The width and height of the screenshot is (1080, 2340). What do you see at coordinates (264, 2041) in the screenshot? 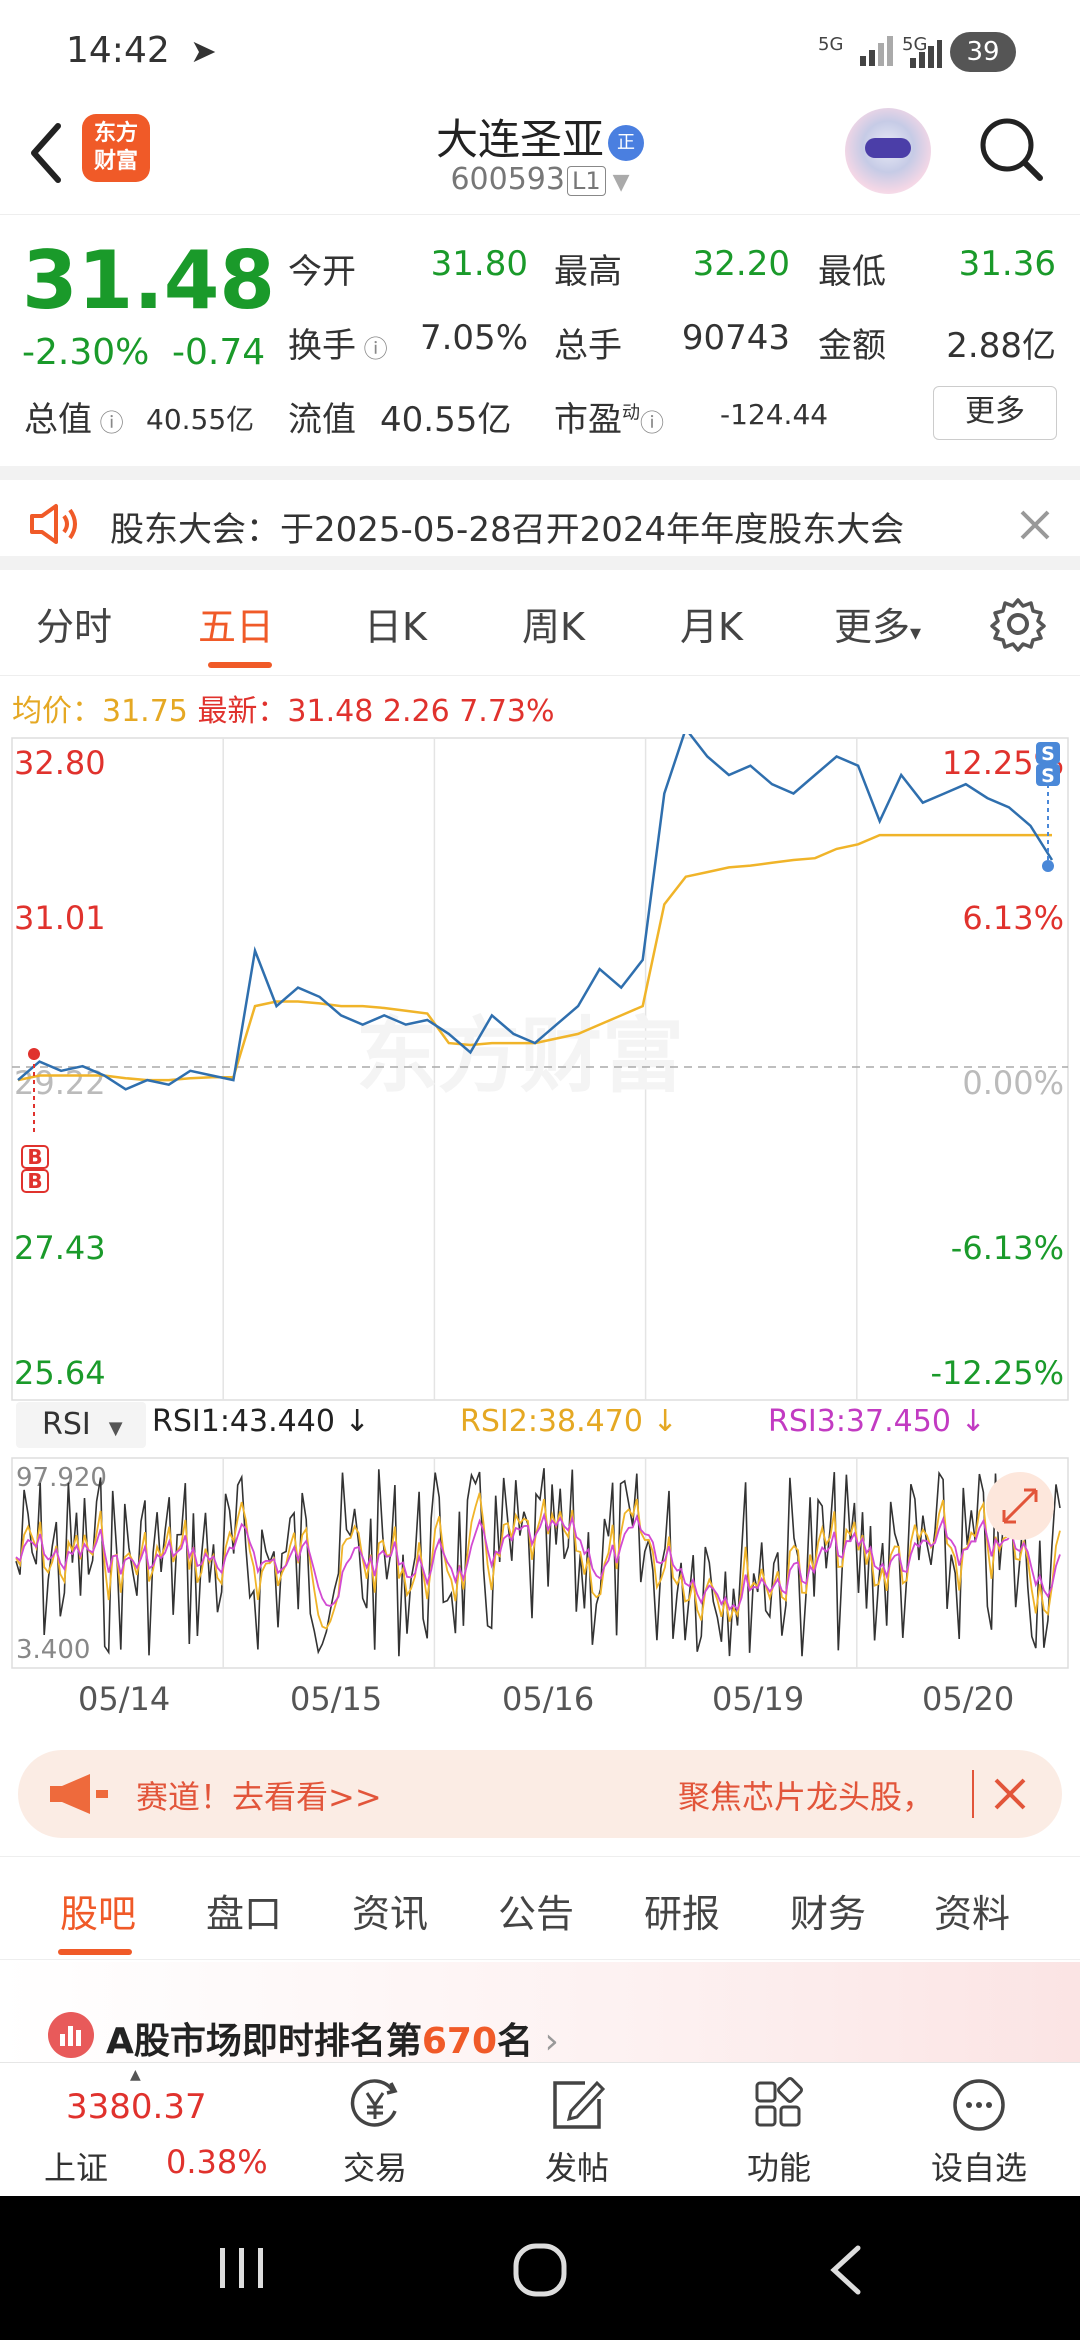
I see `rank-prefix: A股市场即时排名第` at bounding box center [264, 2041].